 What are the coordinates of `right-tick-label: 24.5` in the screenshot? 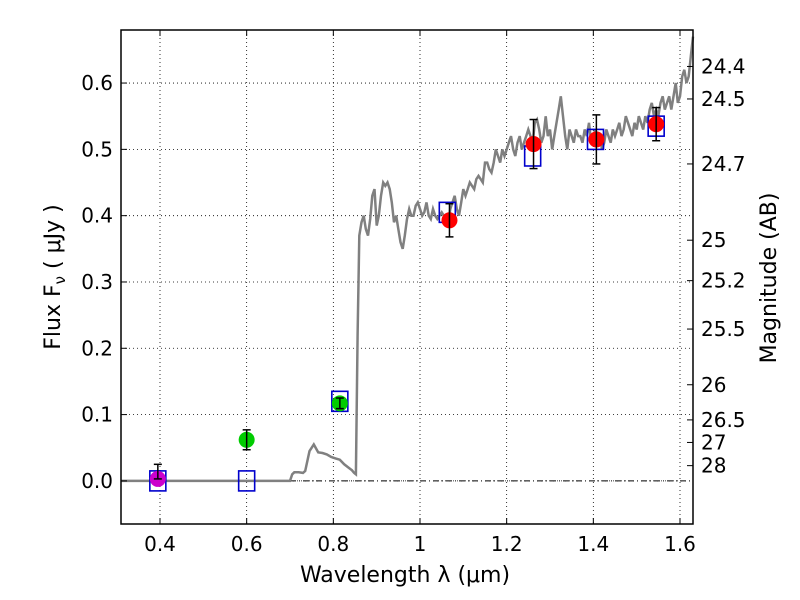 It's located at (723, 99).